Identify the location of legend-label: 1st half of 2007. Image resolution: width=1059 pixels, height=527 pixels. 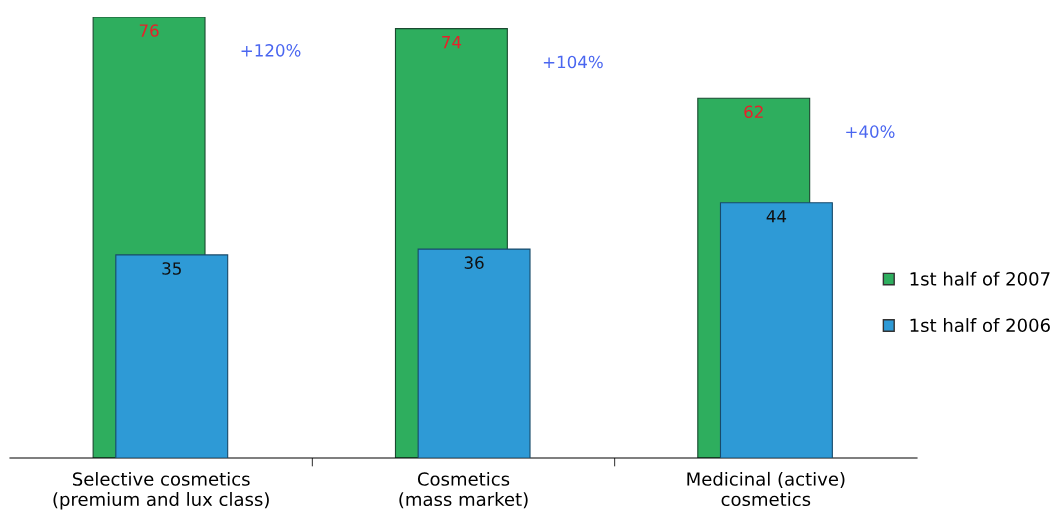
(980, 278).